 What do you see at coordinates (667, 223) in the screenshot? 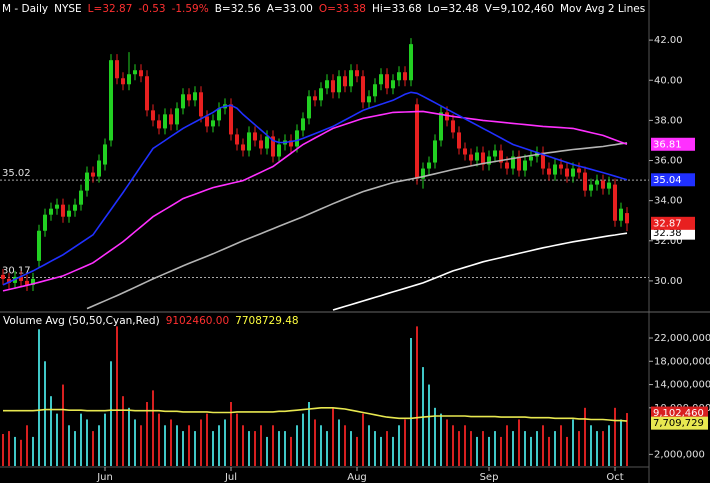
I see `value-tag: 32.87` at bounding box center [667, 223].